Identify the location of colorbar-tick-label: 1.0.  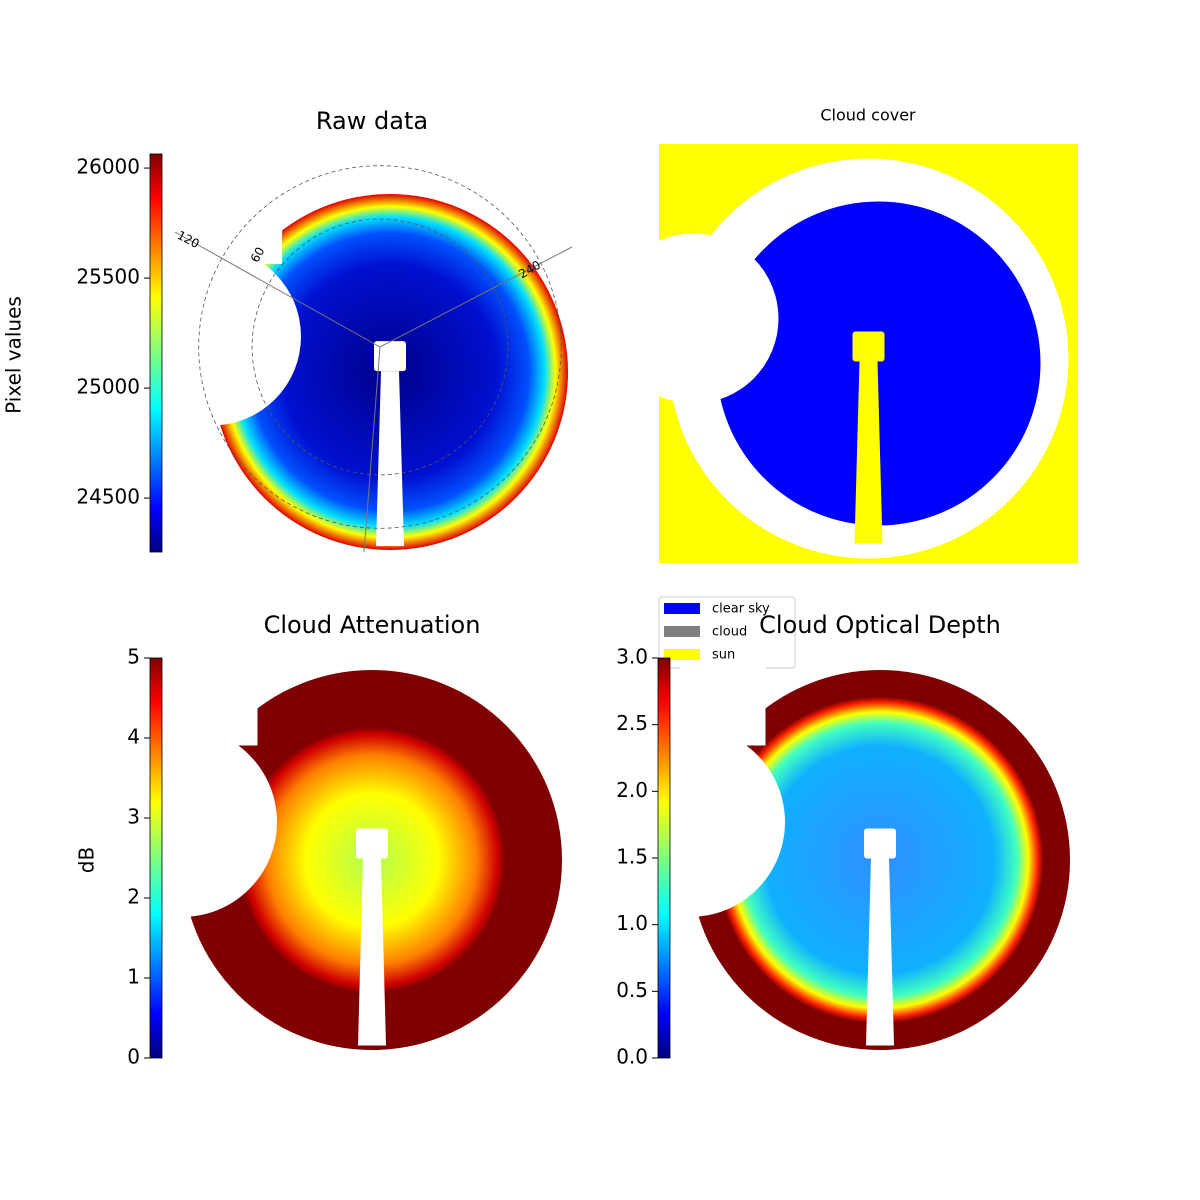
(632, 923).